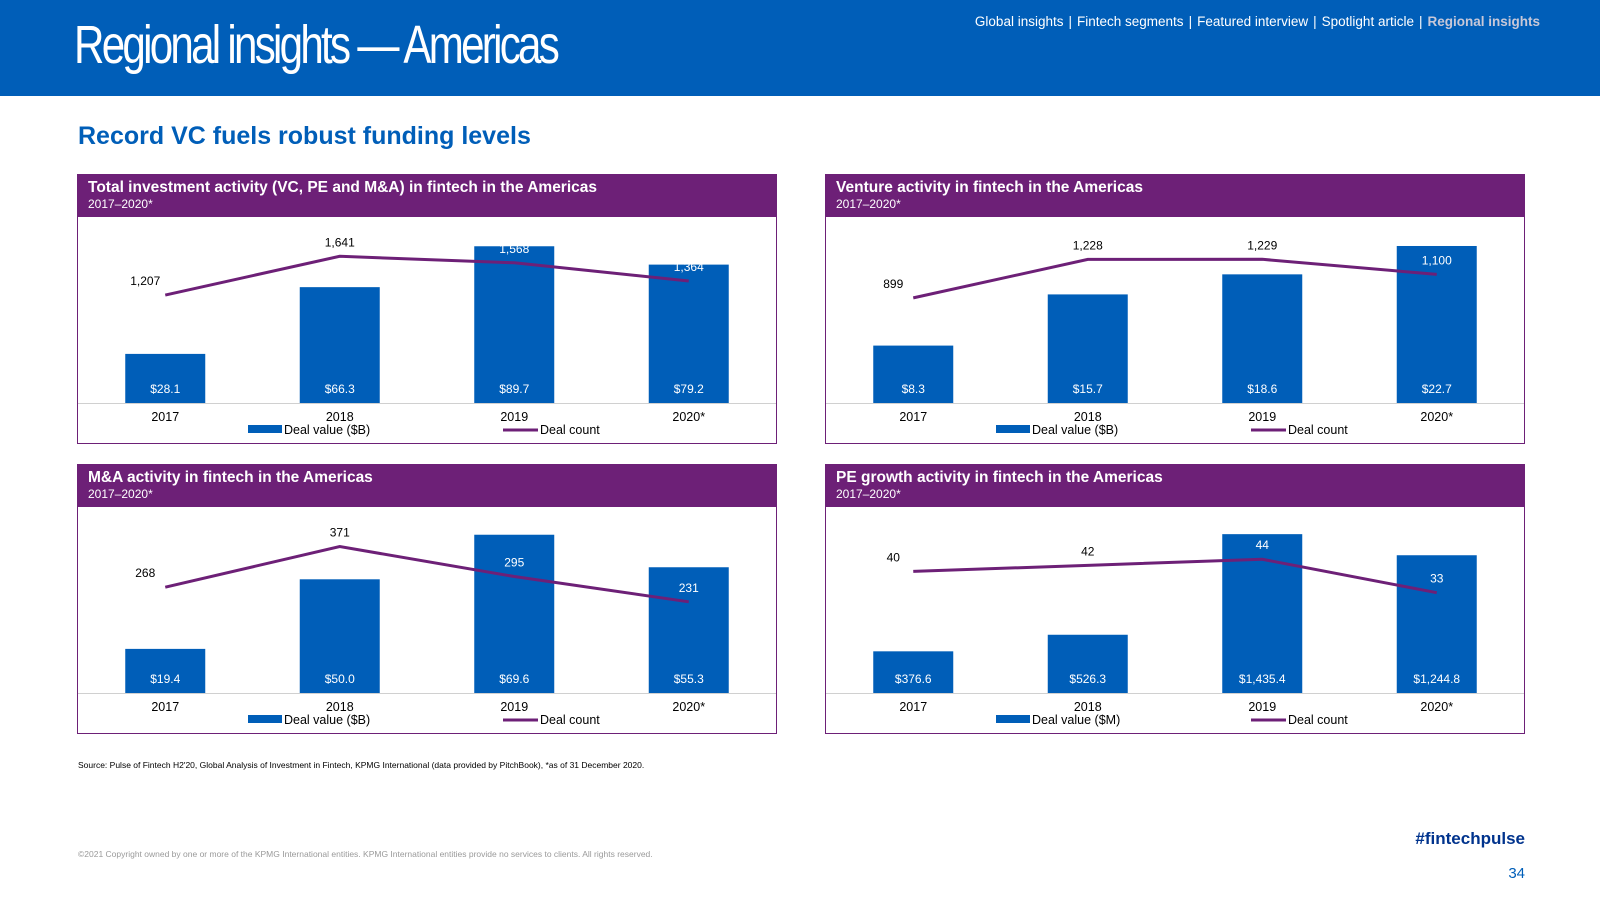  What do you see at coordinates (1262, 389) in the screenshot?
I see `bar-value-label: $18.6` at bounding box center [1262, 389].